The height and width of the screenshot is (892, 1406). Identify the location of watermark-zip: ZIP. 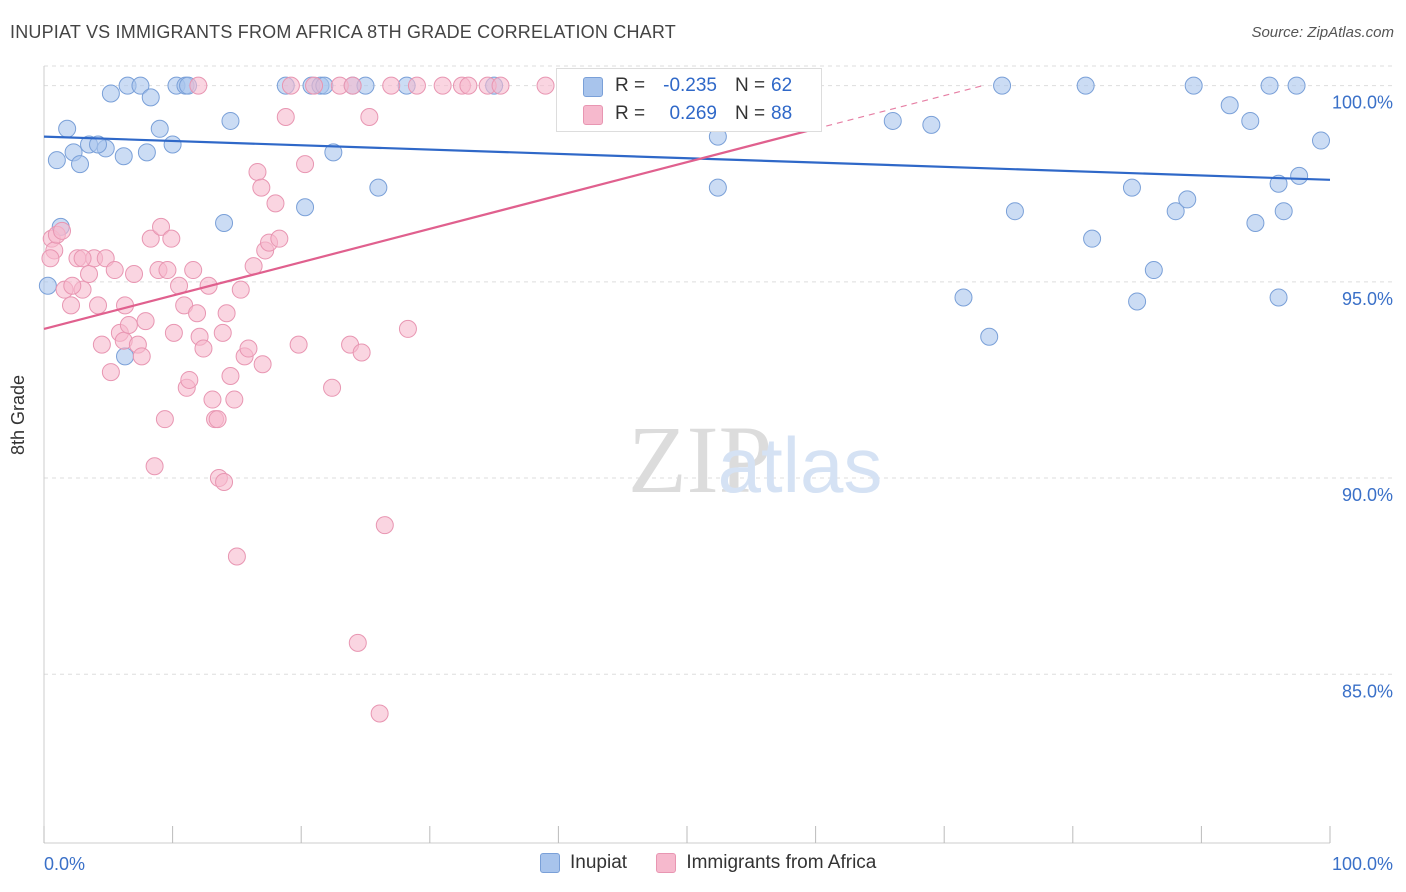
(700, 459).